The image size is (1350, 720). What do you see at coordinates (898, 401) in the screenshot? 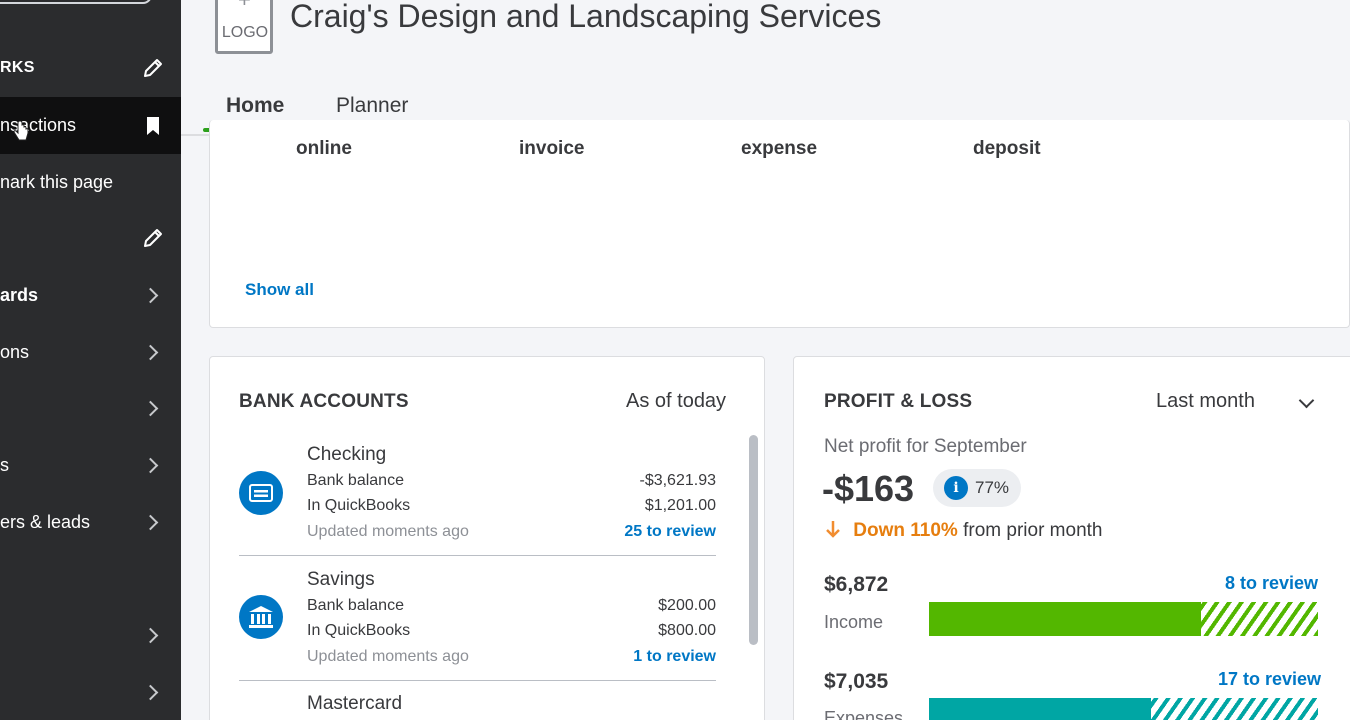
I see `profit-loss-title: PROFIT & LOSS` at bounding box center [898, 401].